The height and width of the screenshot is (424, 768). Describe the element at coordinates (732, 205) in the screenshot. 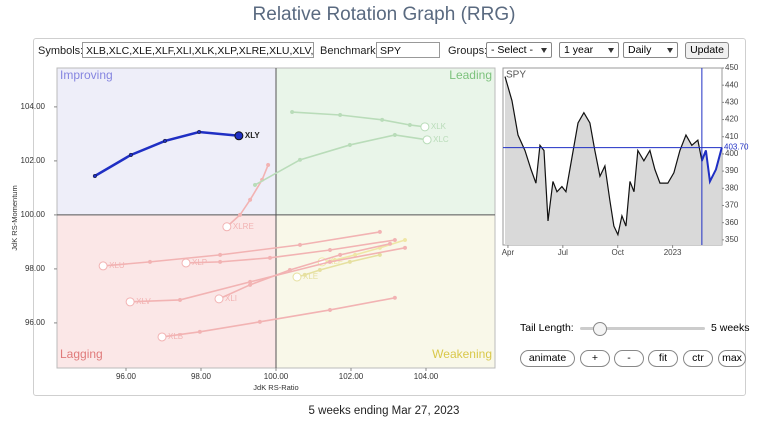

I see `y-tick-label: 370` at that location.